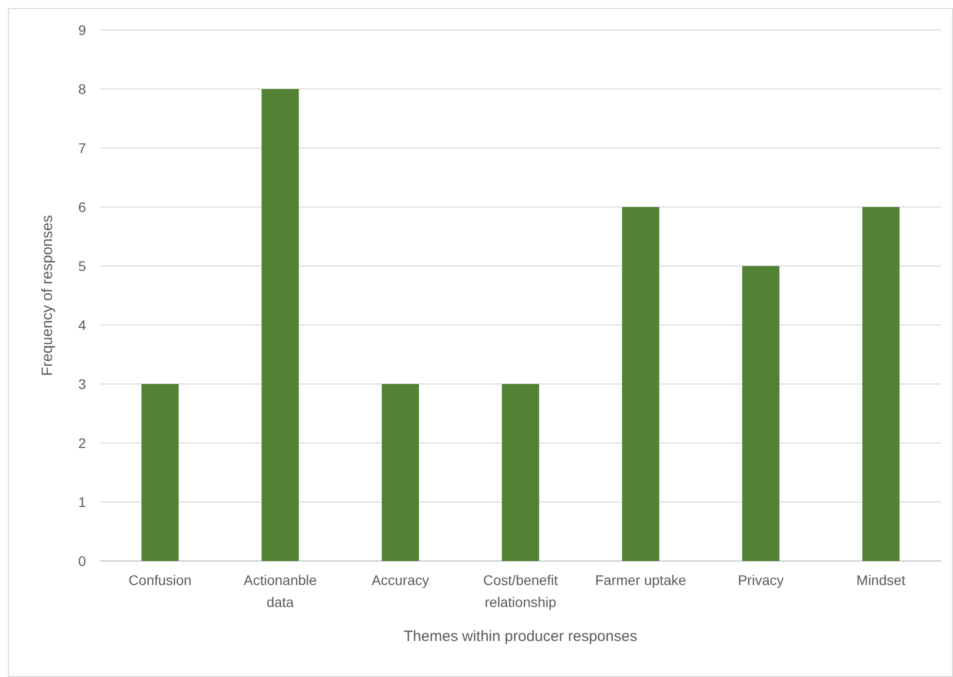 The image size is (953, 677). What do you see at coordinates (47, 295) in the screenshot?
I see `y-axis-title: Frequency of responses` at bounding box center [47, 295].